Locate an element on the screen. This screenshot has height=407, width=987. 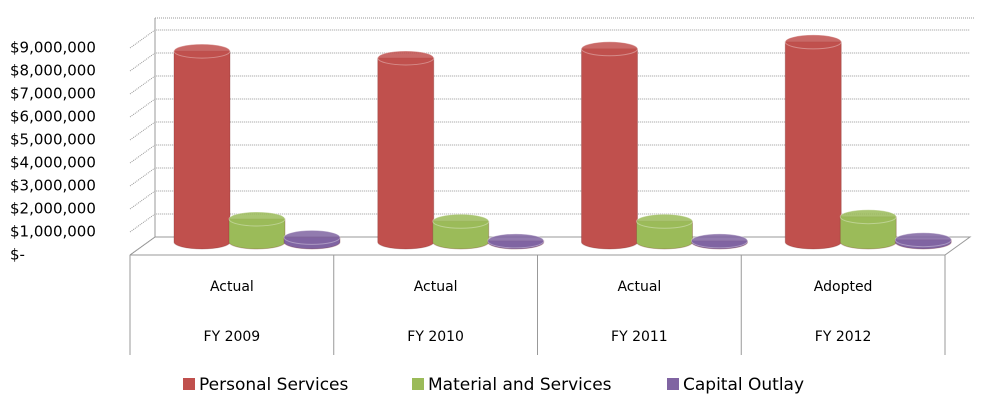
y-tick-label: $8,000,000 is located at coordinates (53, 71).